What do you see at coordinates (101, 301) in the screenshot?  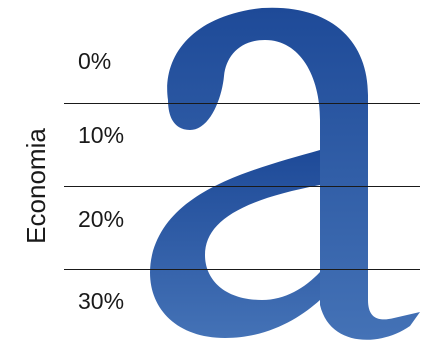 I see `scale-label-30: 30%` at bounding box center [101, 301].